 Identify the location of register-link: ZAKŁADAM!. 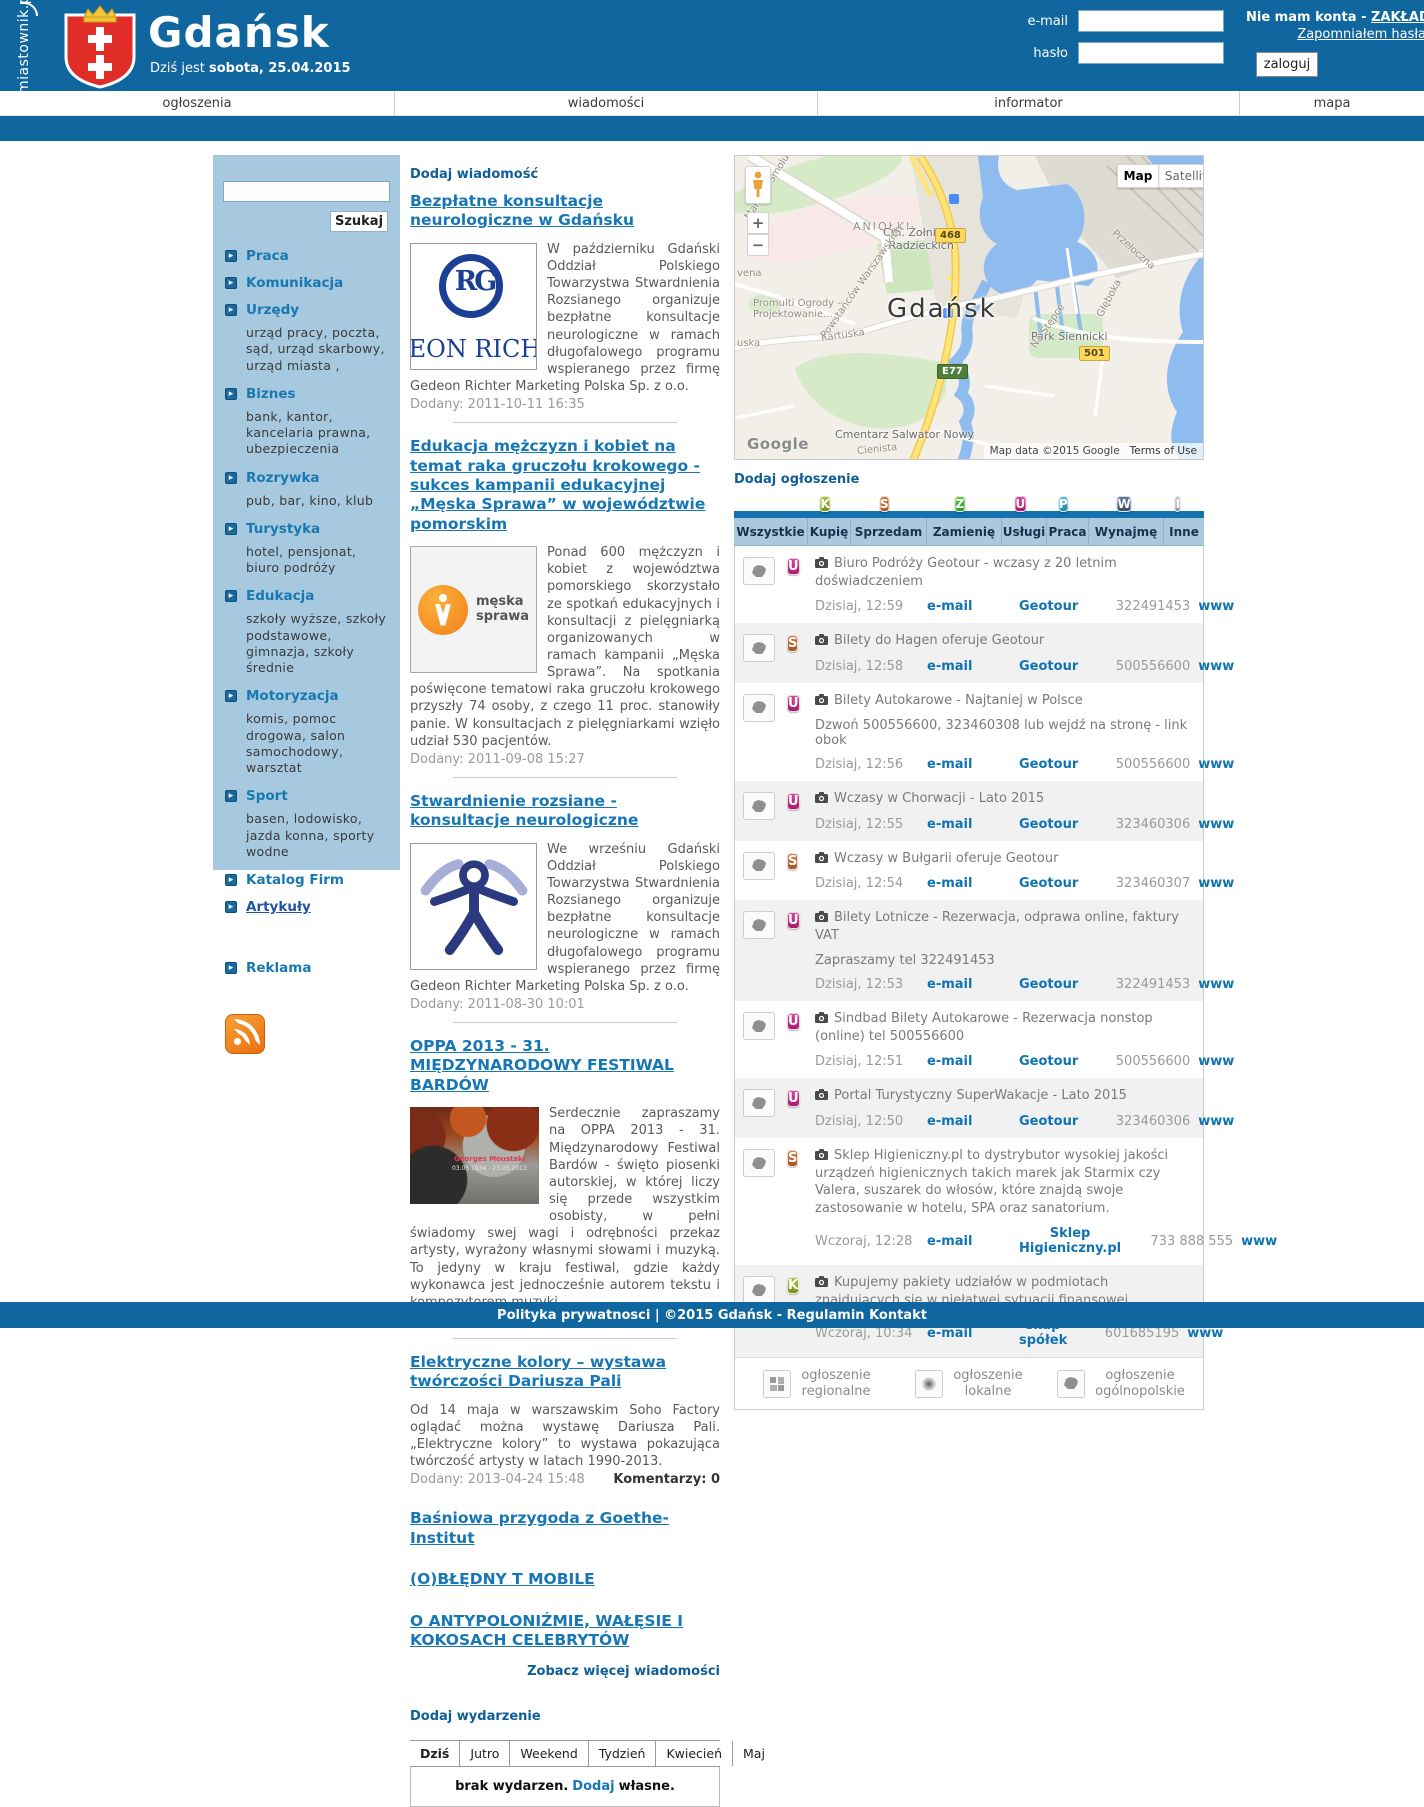
(1397, 17).